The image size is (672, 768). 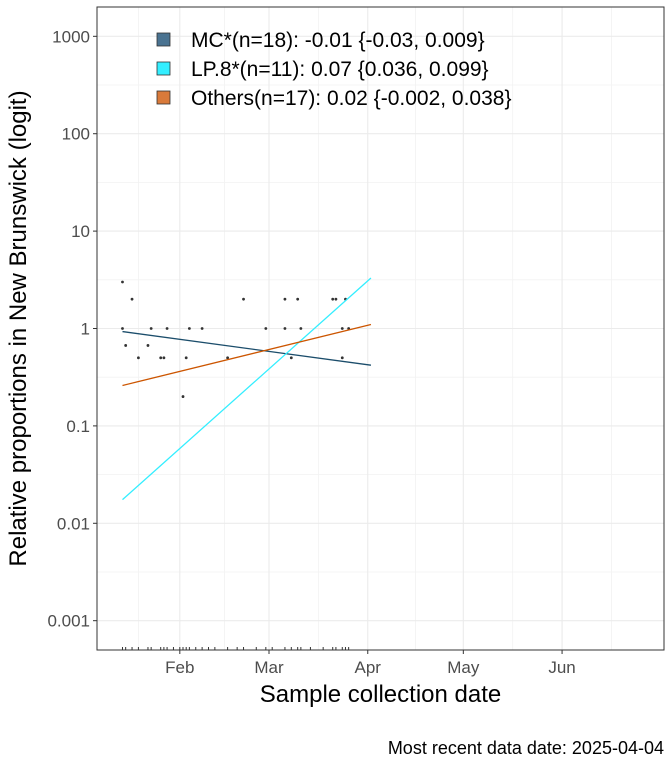 I want to click on legend-label-0: MC*(n=18): -0.01 {-0.03, 0.009}, so click(x=338, y=40).